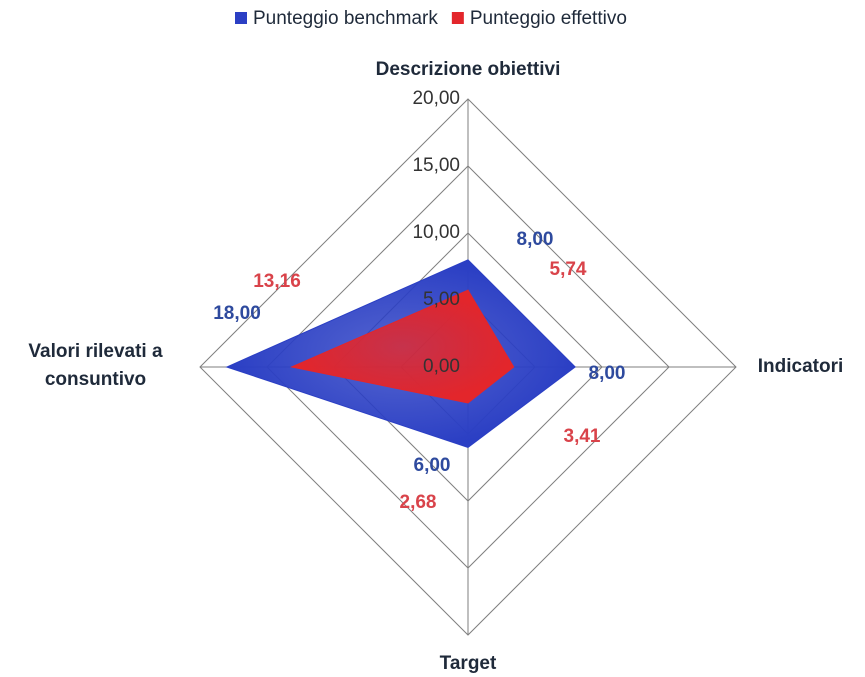  What do you see at coordinates (436, 165) in the screenshot?
I see `tick-label: 15,00` at bounding box center [436, 165].